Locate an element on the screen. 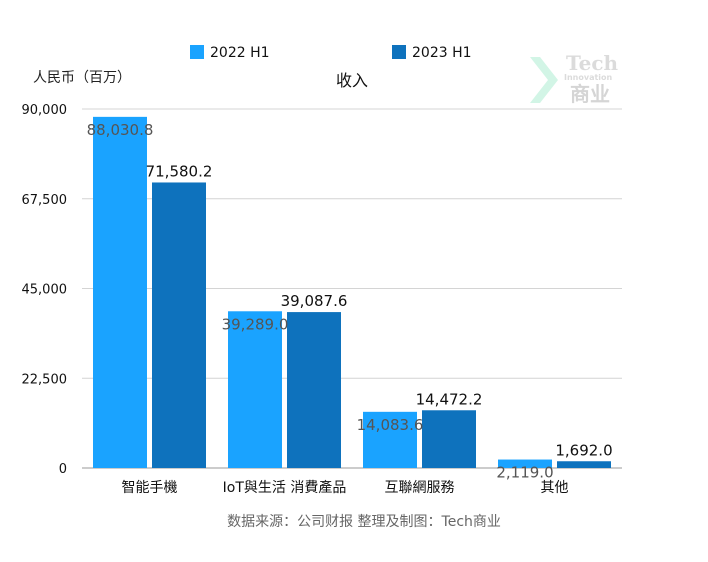 The width and height of the screenshot is (708, 562). watermark-logo: Tech Innovation 商业 is located at coordinates (574, 78).